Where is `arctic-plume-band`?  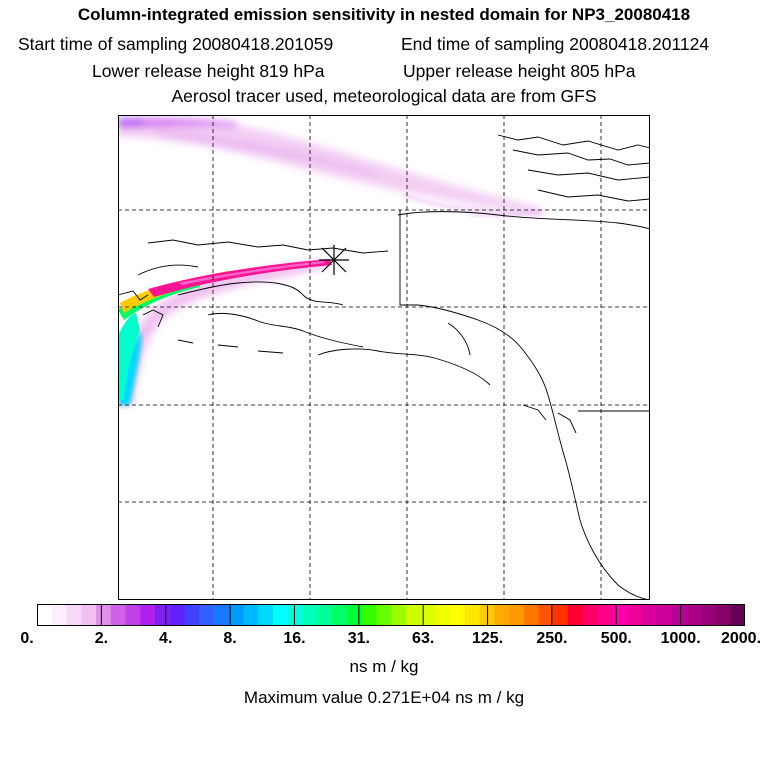 arctic-plume-band is located at coordinates (333, 165).